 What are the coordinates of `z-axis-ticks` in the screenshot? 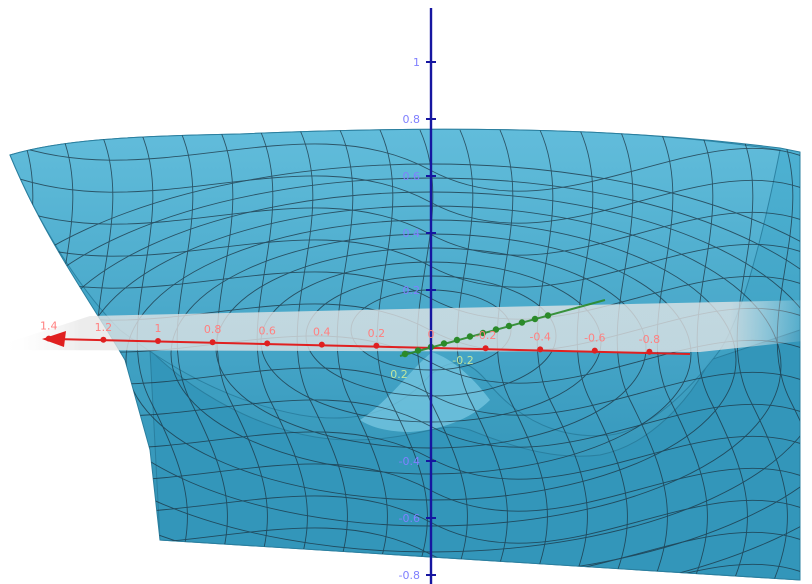 It's located at (431, 318).